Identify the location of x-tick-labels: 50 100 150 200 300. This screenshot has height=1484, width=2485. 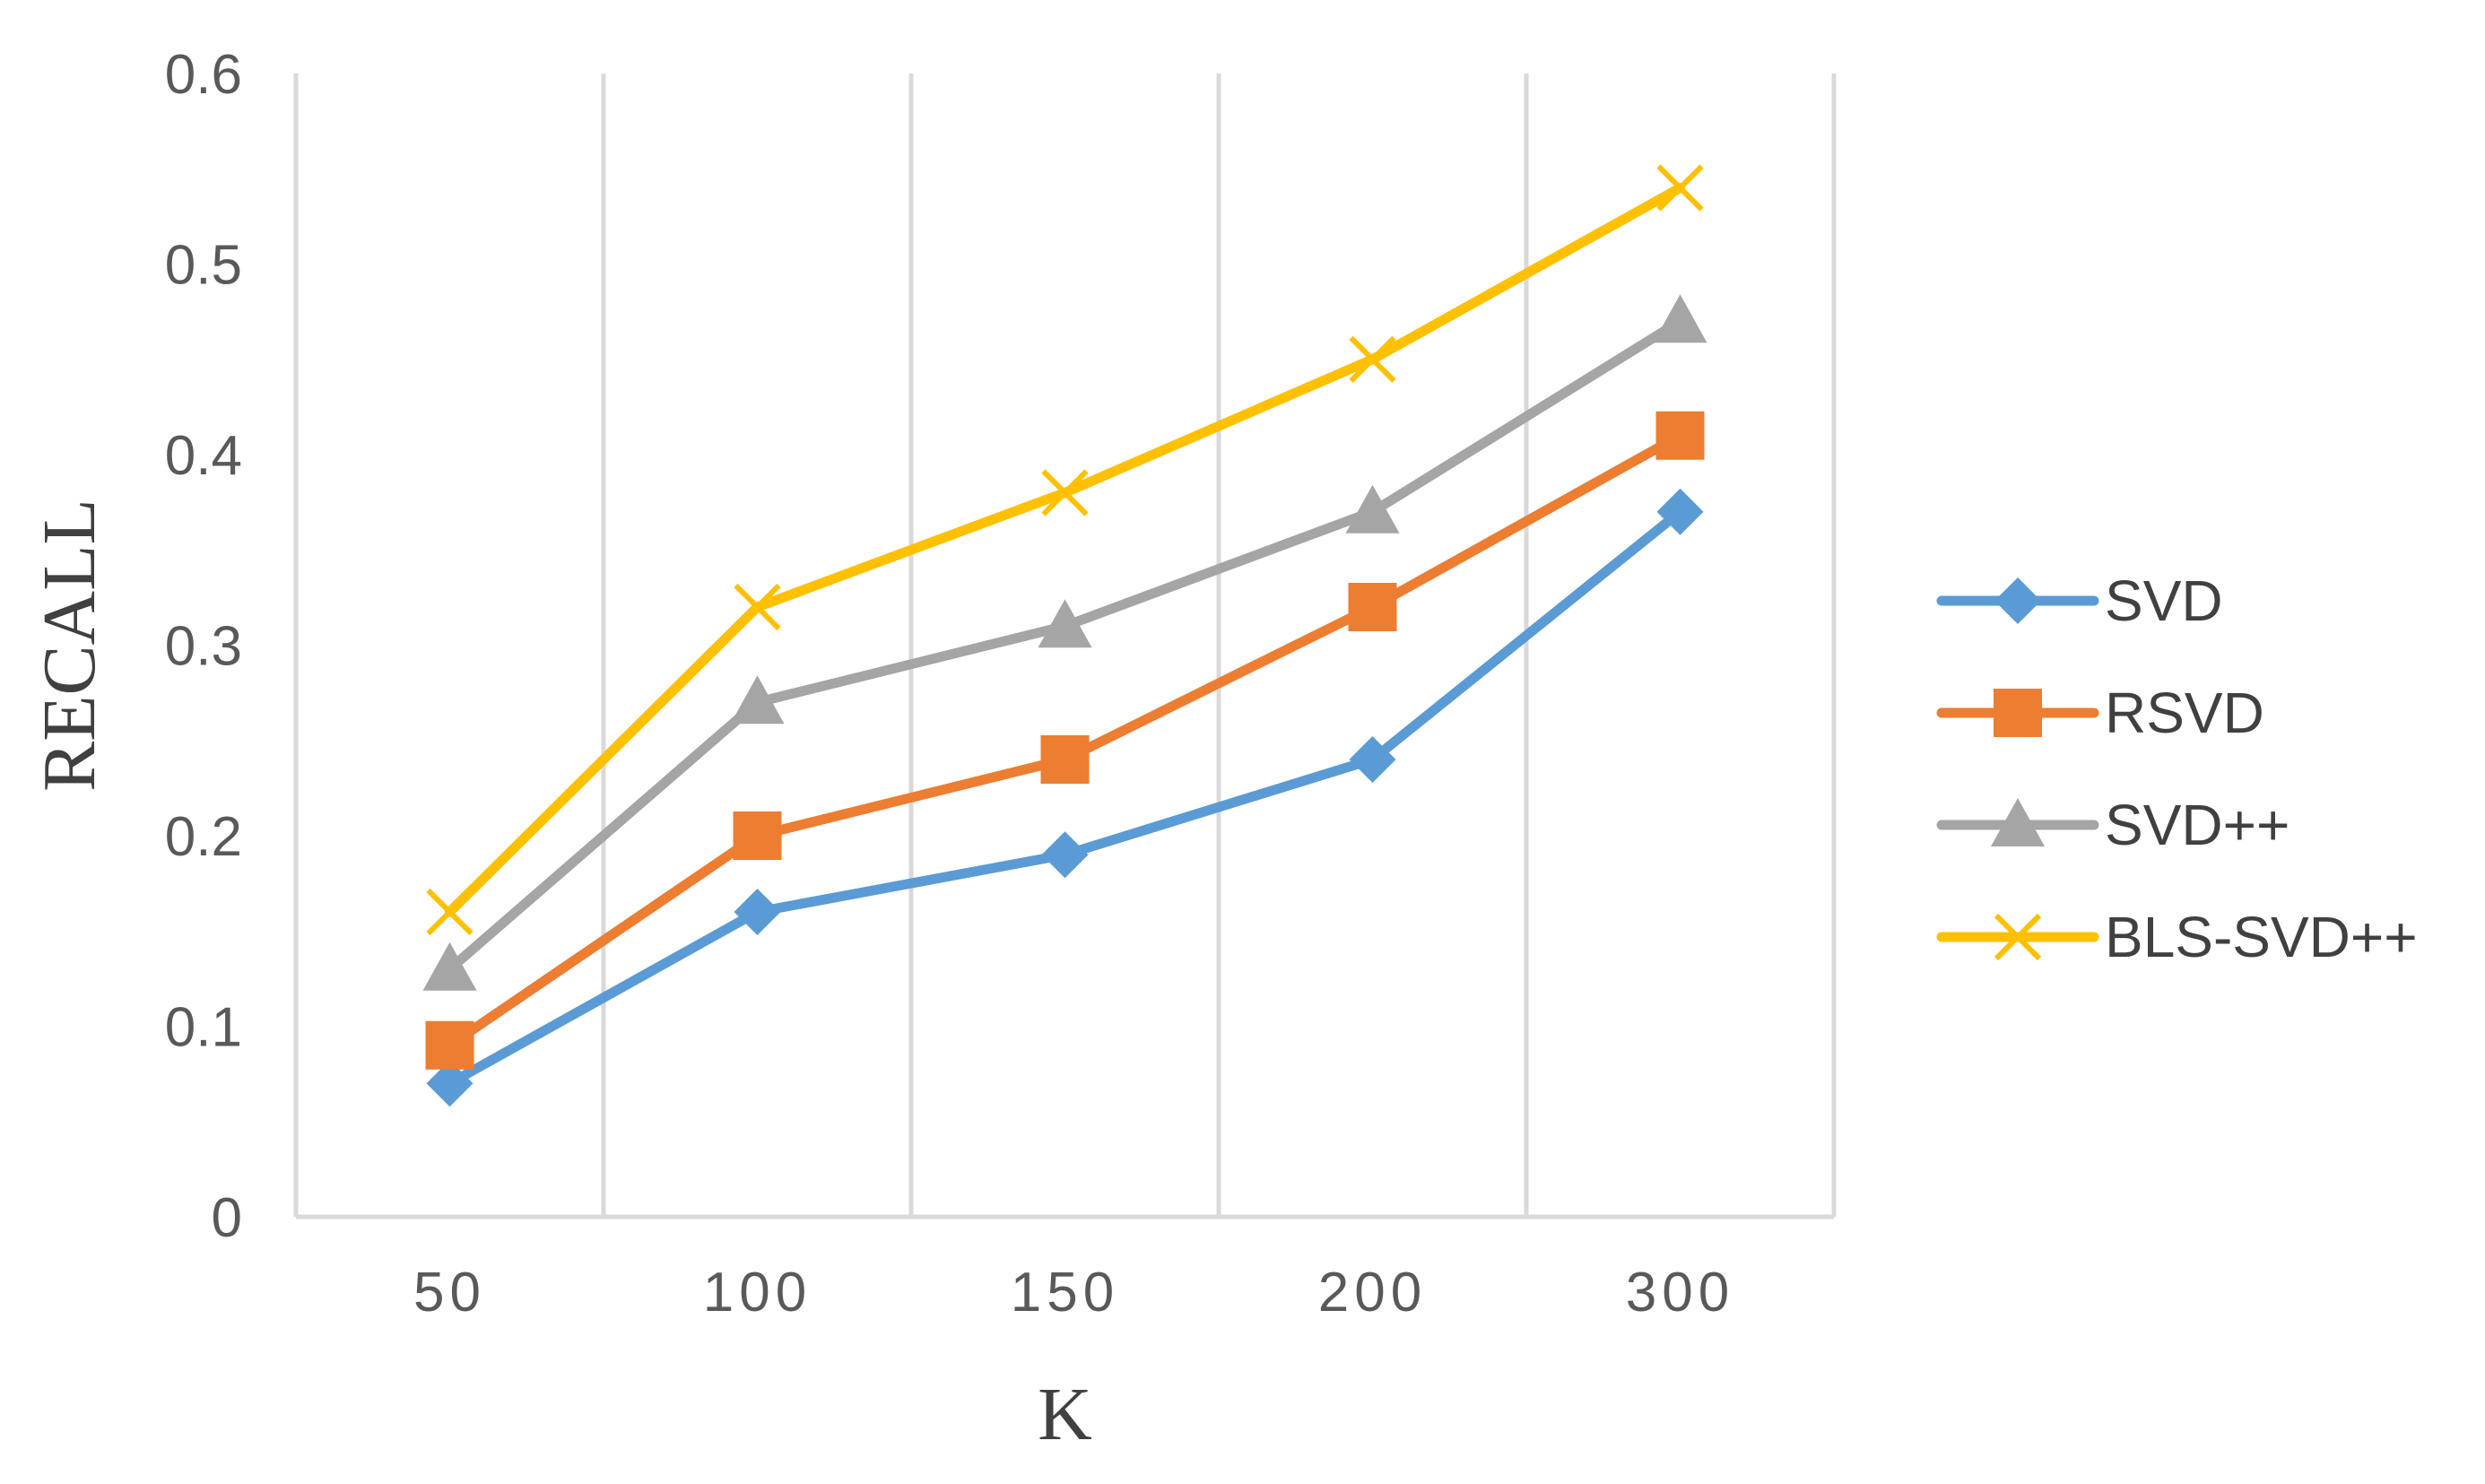
(1073, 1293).